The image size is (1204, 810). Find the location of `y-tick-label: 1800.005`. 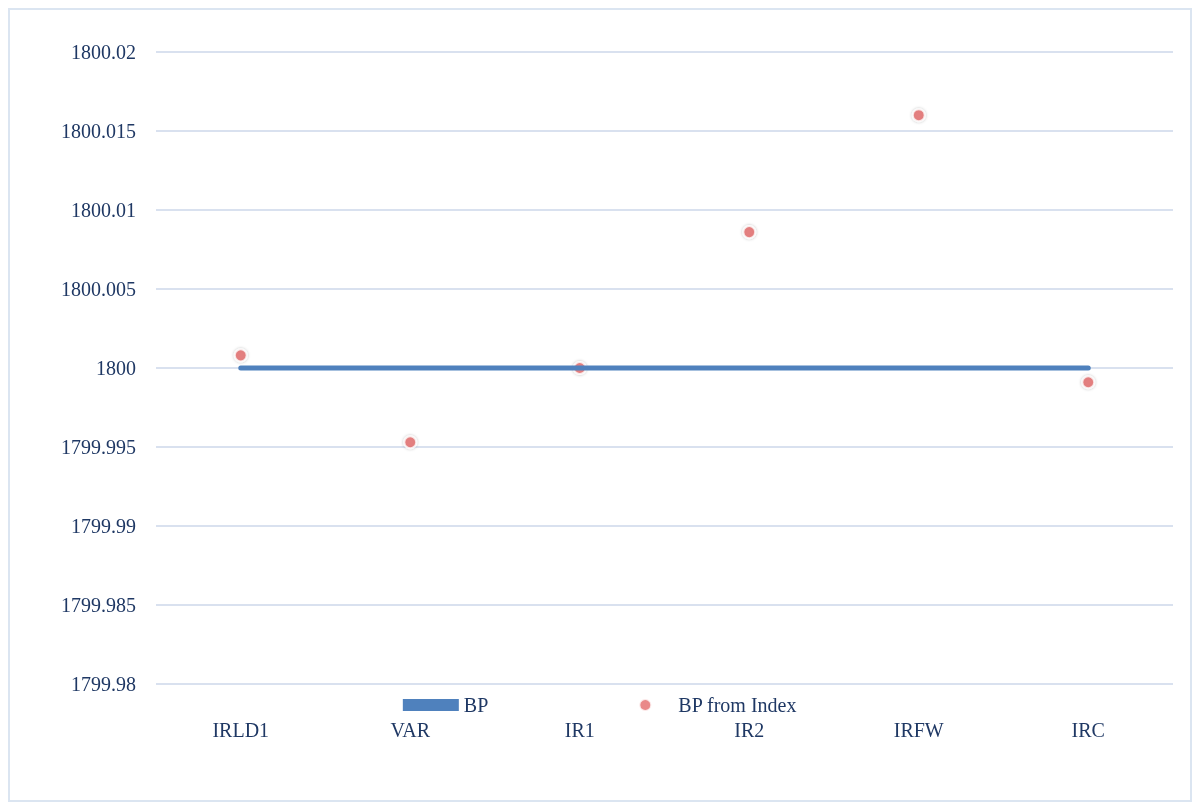

y-tick-label: 1800.005 is located at coordinates (98, 289).